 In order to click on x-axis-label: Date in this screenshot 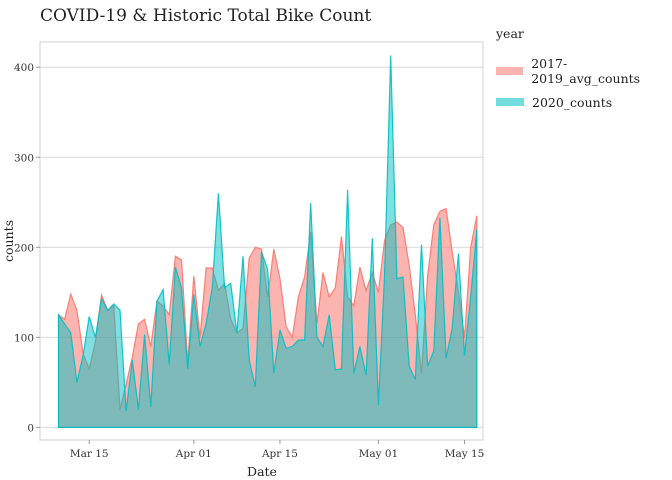, I will do `click(262, 471)`.